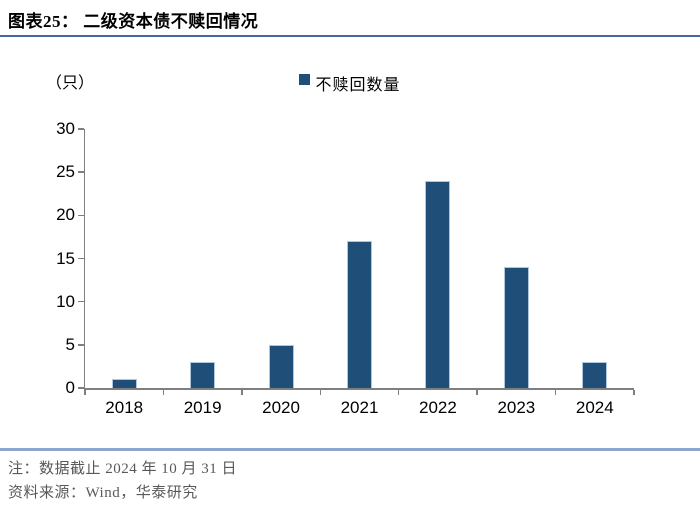  Describe the element at coordinates (516, 327) in the screenshot. I see `bar-2023` at that location.